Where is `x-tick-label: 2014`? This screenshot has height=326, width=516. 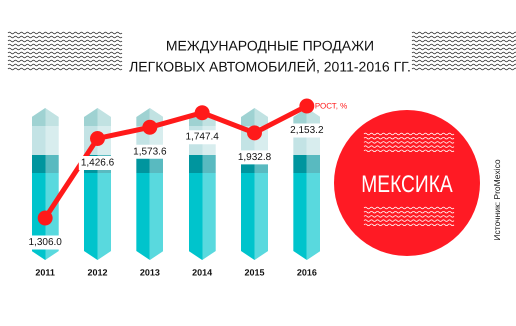 x-tick-label: 2014 is located at coordinates (202, 273).